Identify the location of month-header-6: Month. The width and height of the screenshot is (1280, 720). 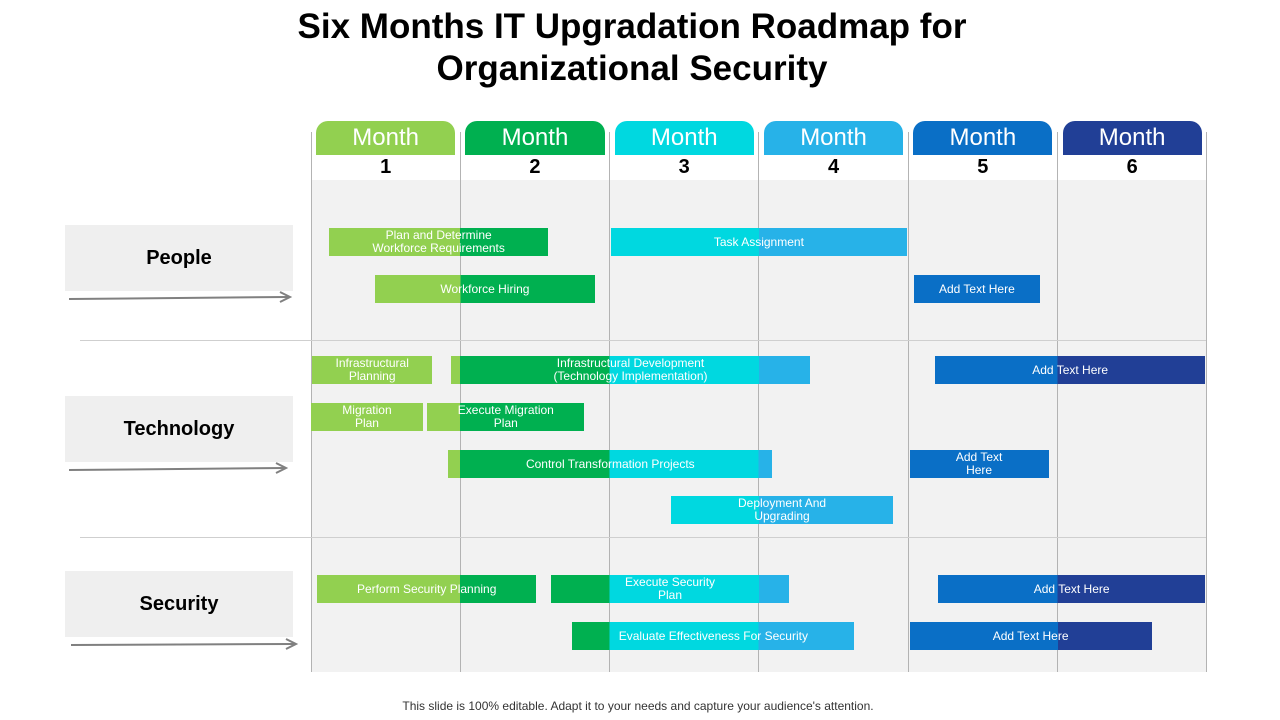
(1132, 138).